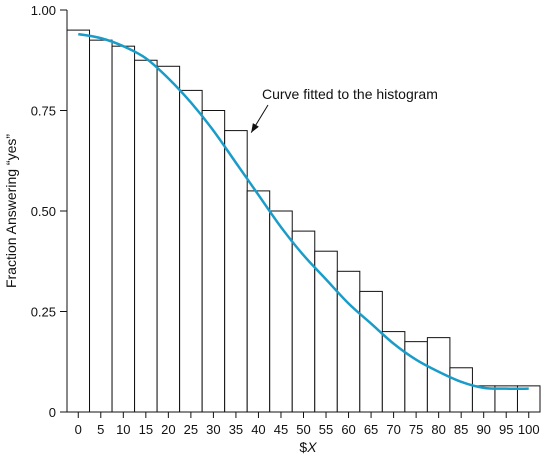 The height and width of the screenshot is (460, 547). Describe the element at coordinates (350, 94) in the screenshot. I see `annotation-text: Curve fitted to the histogram` at that location.